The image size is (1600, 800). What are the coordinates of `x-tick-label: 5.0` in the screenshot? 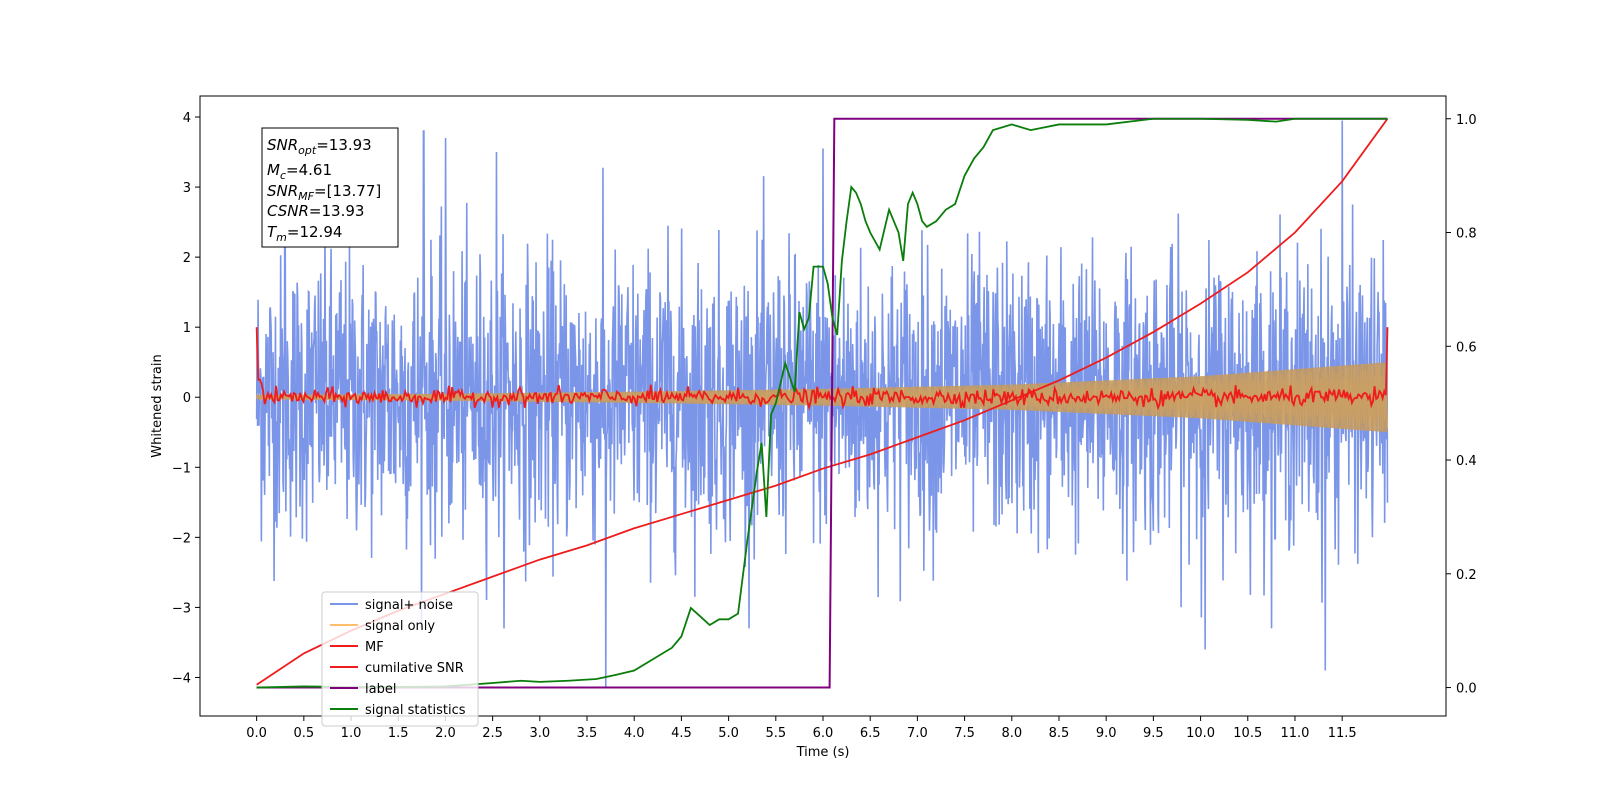 It's located at (728, 733).